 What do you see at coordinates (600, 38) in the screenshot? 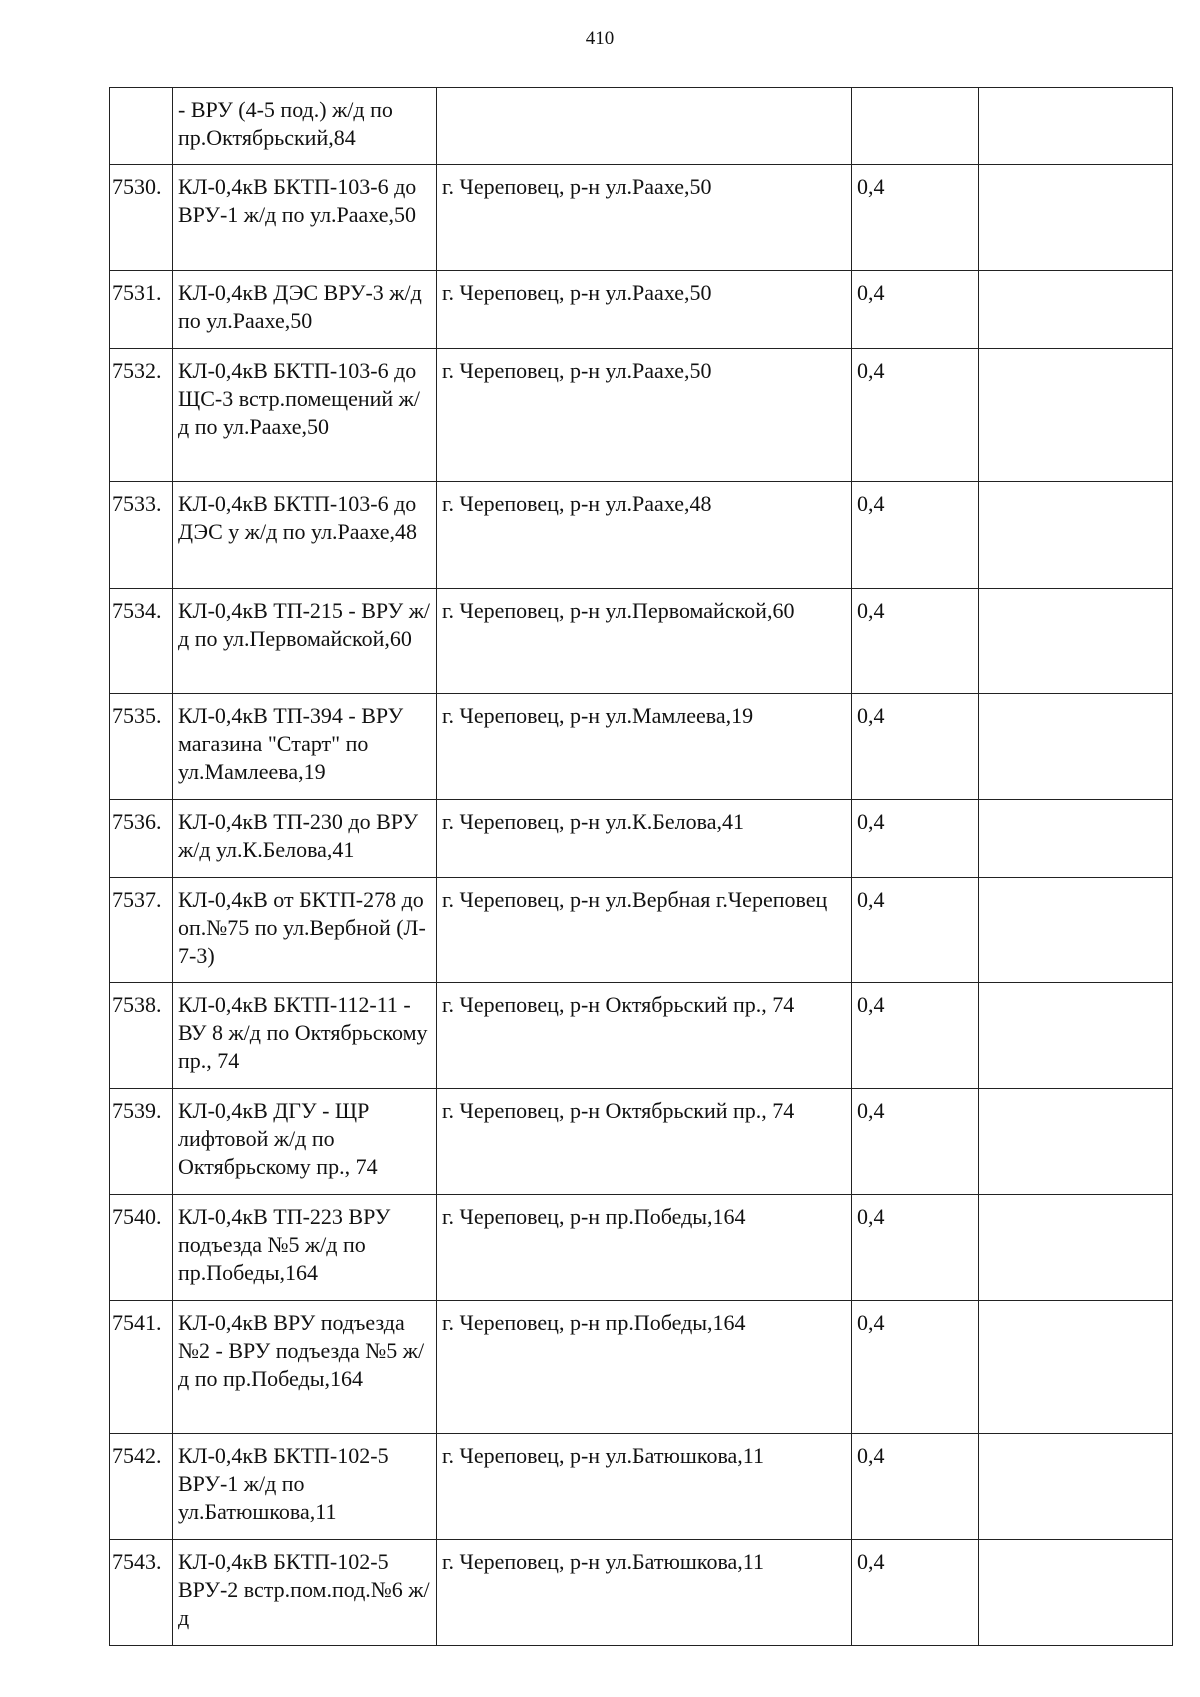
I see `page-number: 410` at bounding box center [600, 38].